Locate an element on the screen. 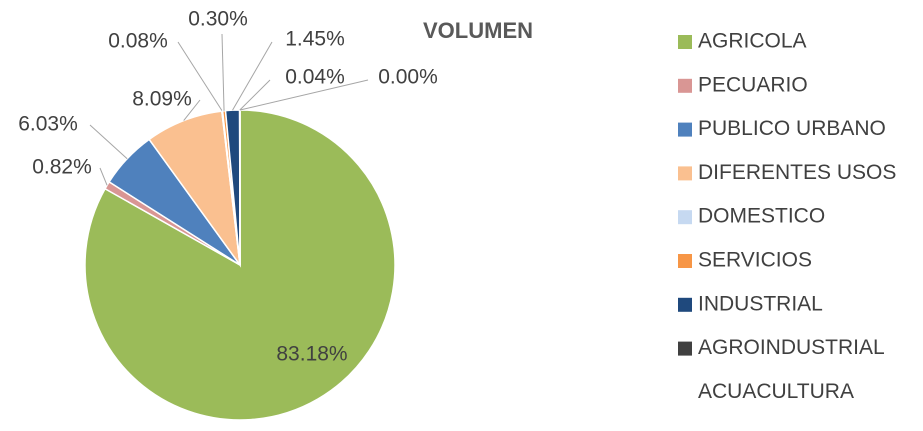 This screenshot has width=923, height=431. legend-label: DIFERENTES USOS is located at coordinates (797, 172).